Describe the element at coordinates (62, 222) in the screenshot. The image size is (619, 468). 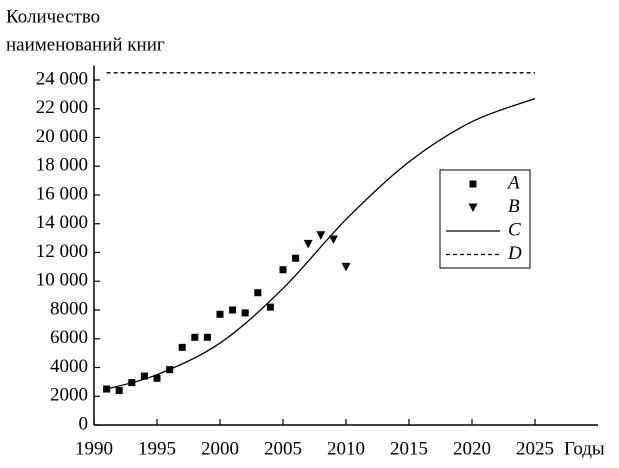
I see `y-tick-label: 14 000` at that location.